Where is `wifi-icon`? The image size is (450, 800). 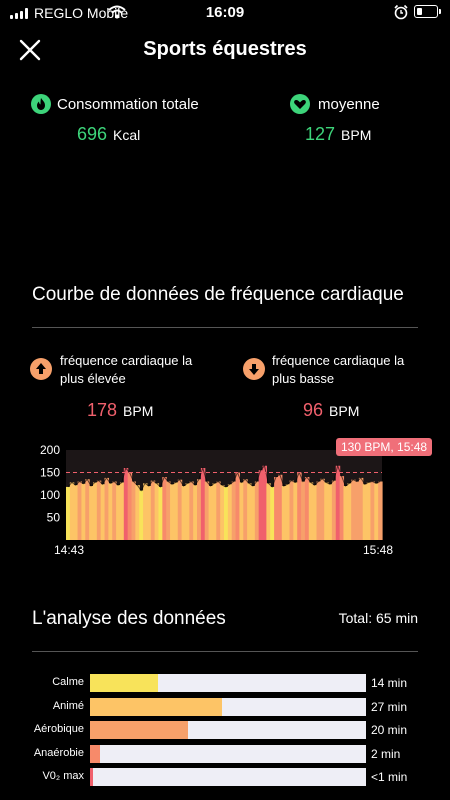
wifi-icon is located at coordinates (117, 12).